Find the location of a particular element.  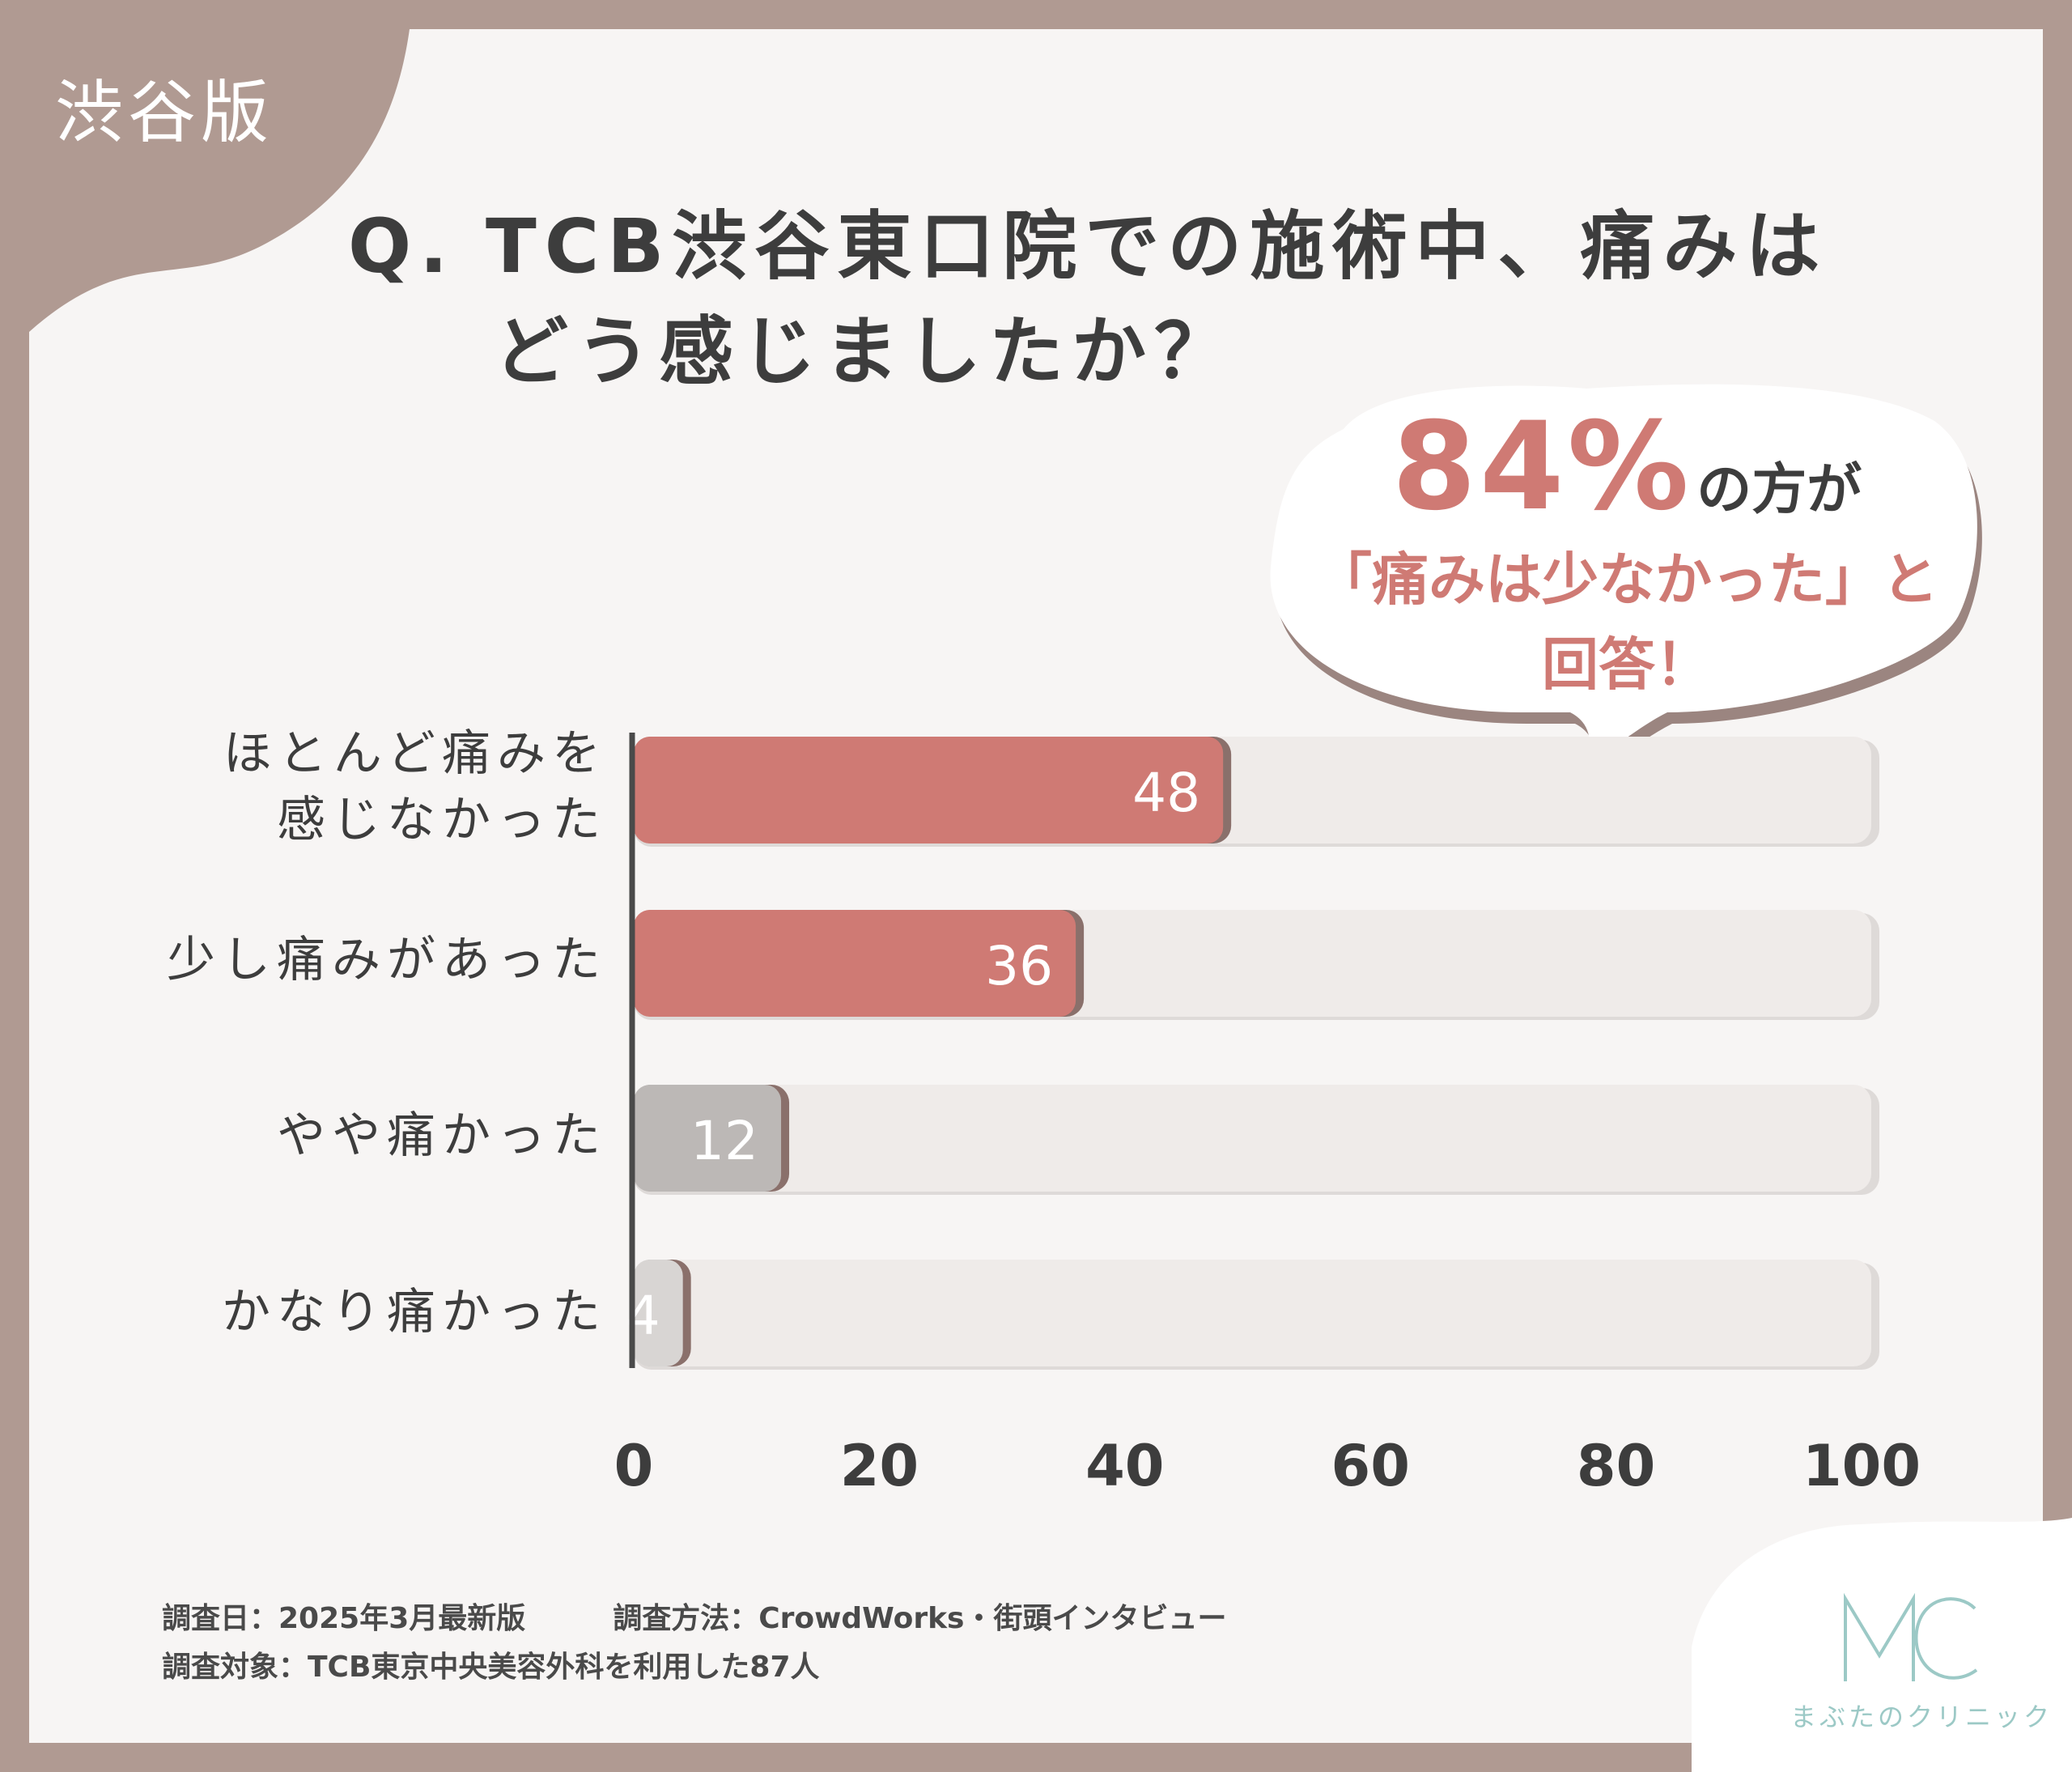

callout-line-1: 84% の方が is located at coordinates (1627, 468).